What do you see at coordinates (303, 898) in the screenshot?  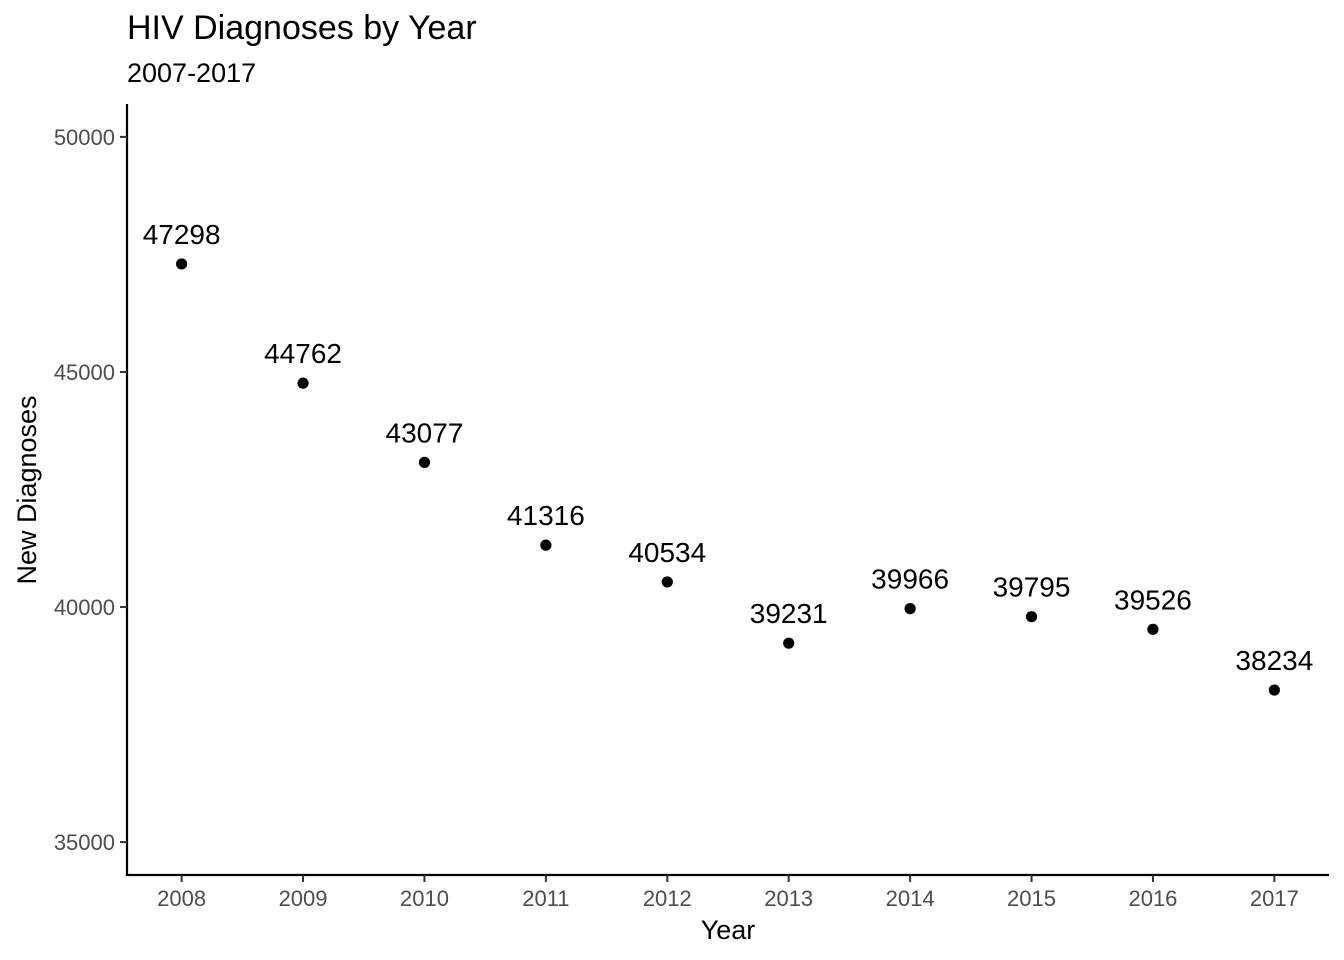 I see `x-tick-label: 2009` at bounding box center [303, 898].